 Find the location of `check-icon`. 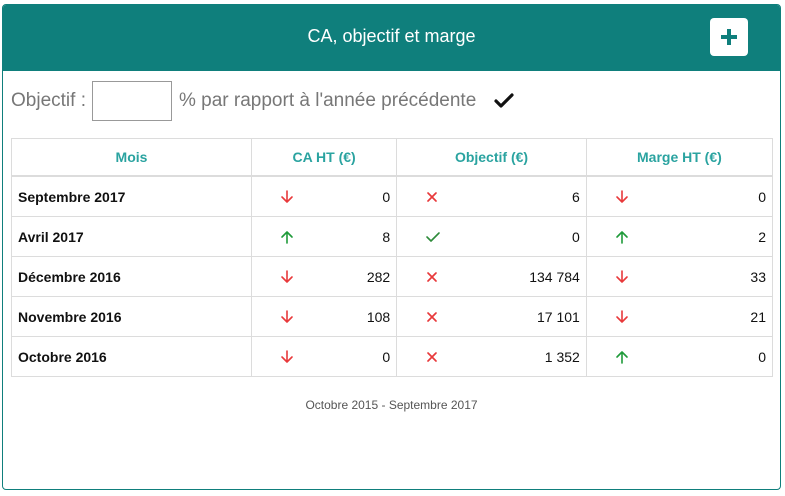

check-icon is located at coordinates (432, 237).